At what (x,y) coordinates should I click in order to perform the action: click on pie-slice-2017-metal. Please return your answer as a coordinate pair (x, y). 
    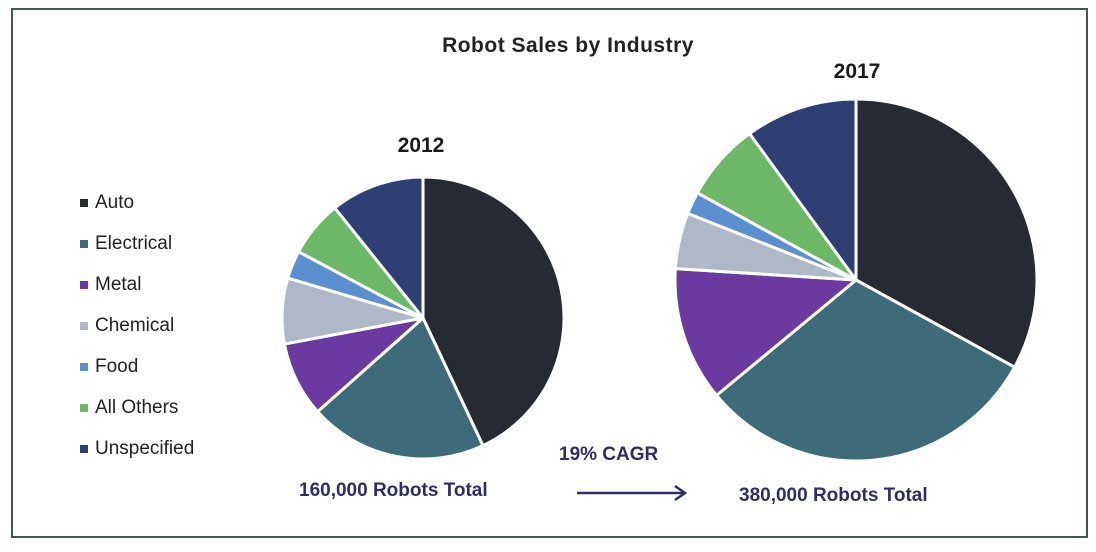
    Looking at the image, I should click on (765, 332).